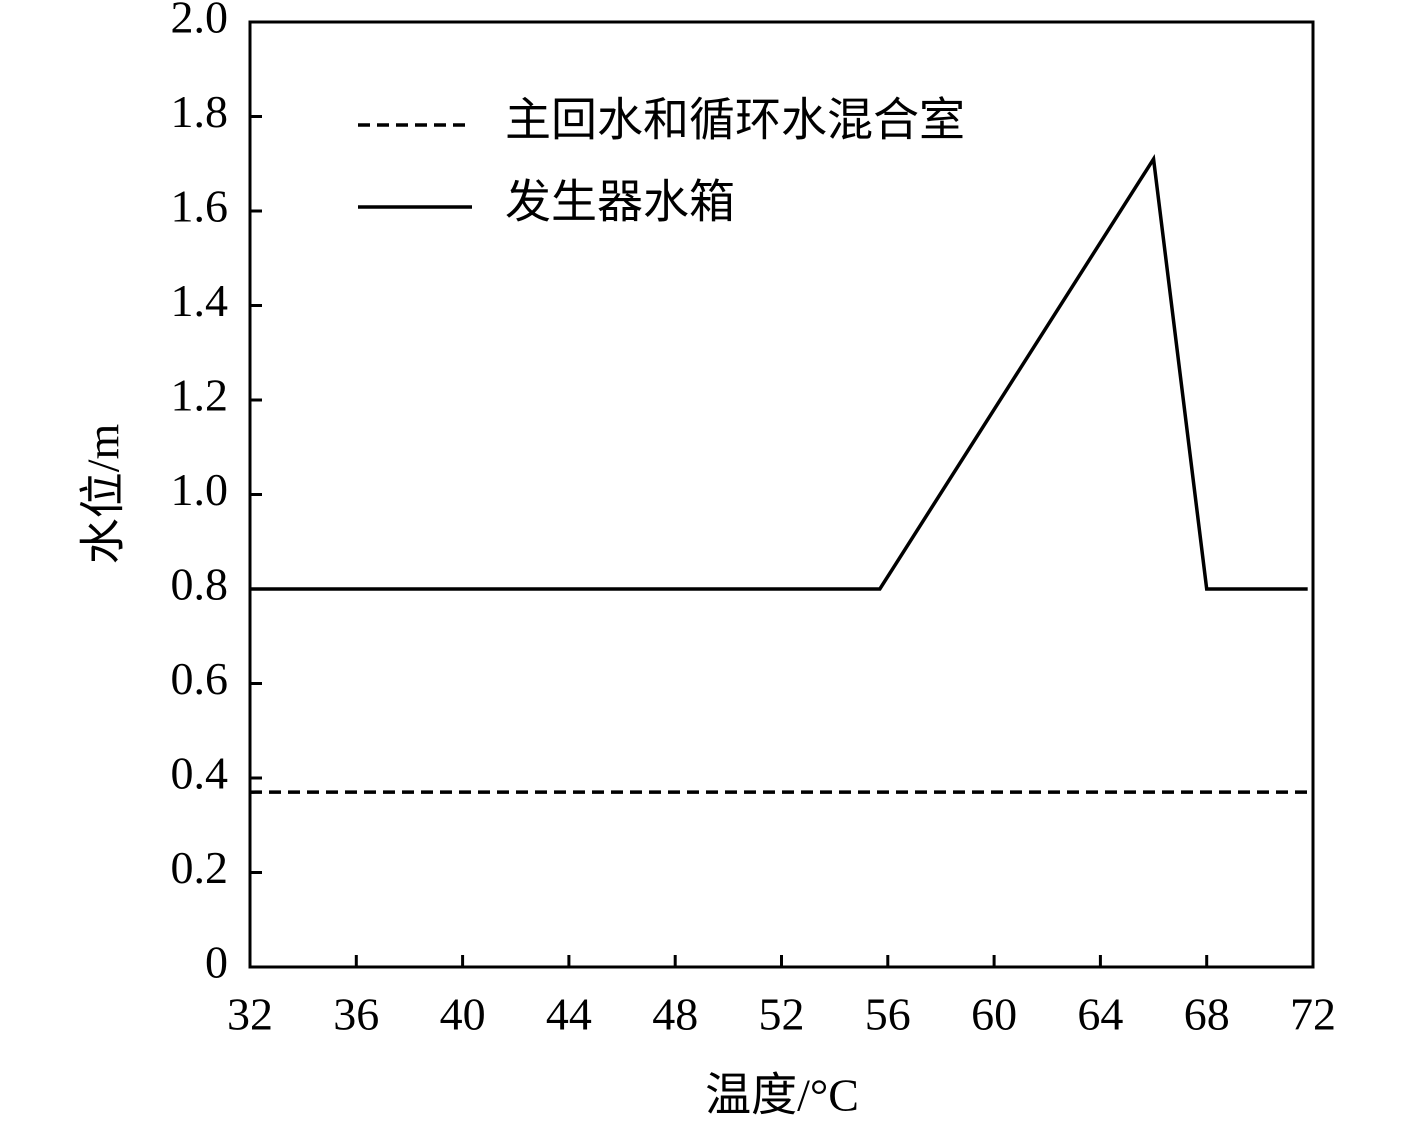  Describe the element at coordinates (200, 395) in the screenshot. I see `y-tick-label: 1.2` at that location.